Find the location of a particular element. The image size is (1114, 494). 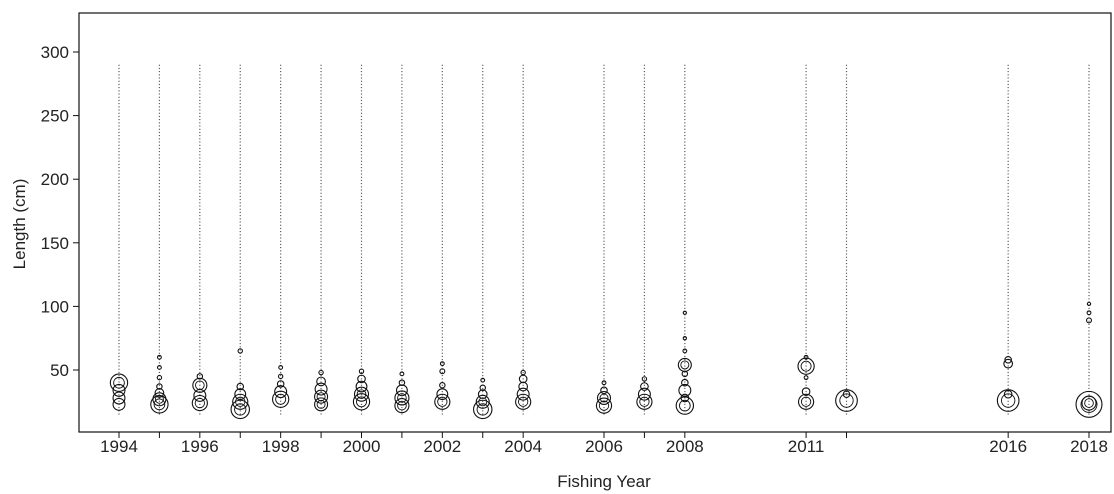

y-tick-label: 300 is located at coordinates (55, 52).